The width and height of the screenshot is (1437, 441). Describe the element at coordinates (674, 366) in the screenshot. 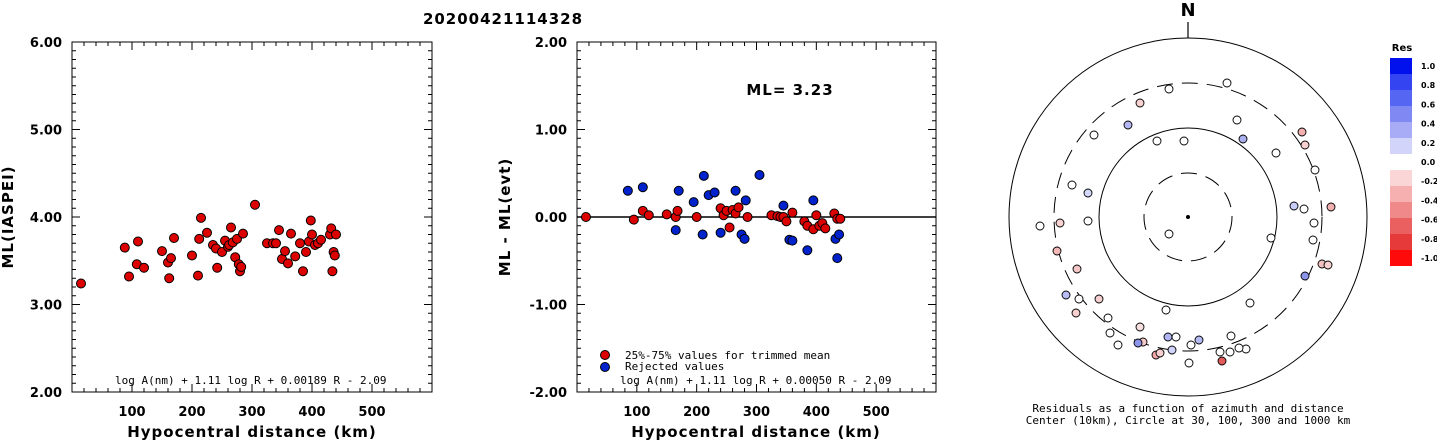

I see `legend-label-rejected: Rejected values` at that location.